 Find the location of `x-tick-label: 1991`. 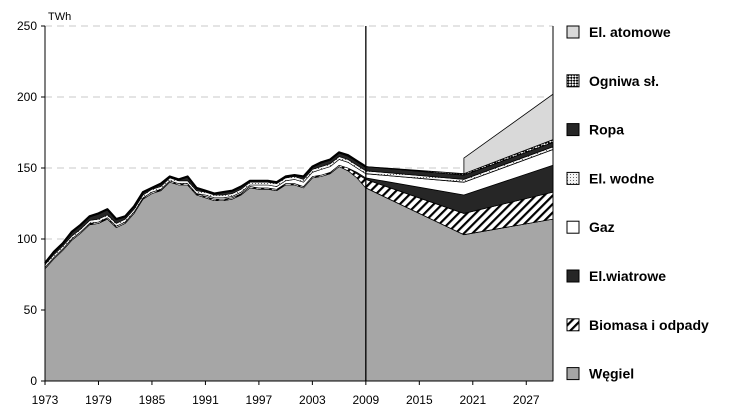

x-tick-label: 1991 is located at coordinates (205, 400).